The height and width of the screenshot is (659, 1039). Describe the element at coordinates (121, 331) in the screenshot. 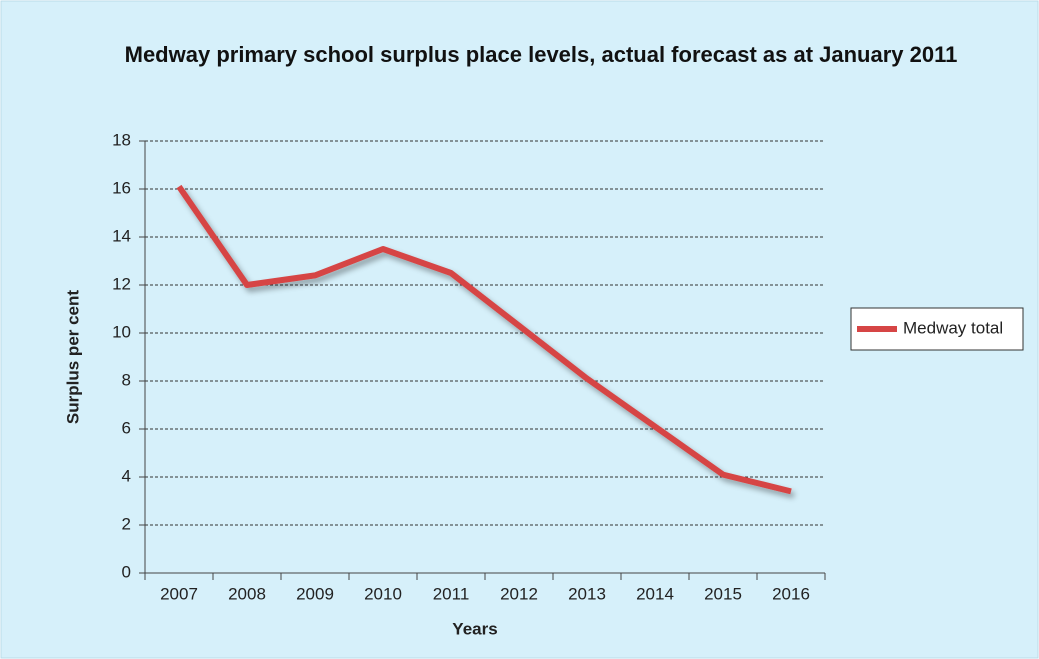

I see `y-tick-label: 10` at that location.